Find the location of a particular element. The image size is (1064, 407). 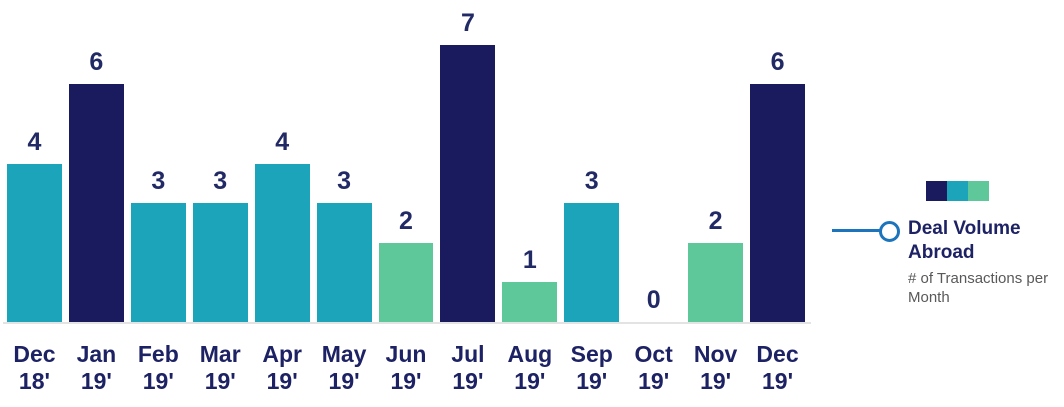

x-axis-label: Oct 19' is located at coordinates (653, 368).